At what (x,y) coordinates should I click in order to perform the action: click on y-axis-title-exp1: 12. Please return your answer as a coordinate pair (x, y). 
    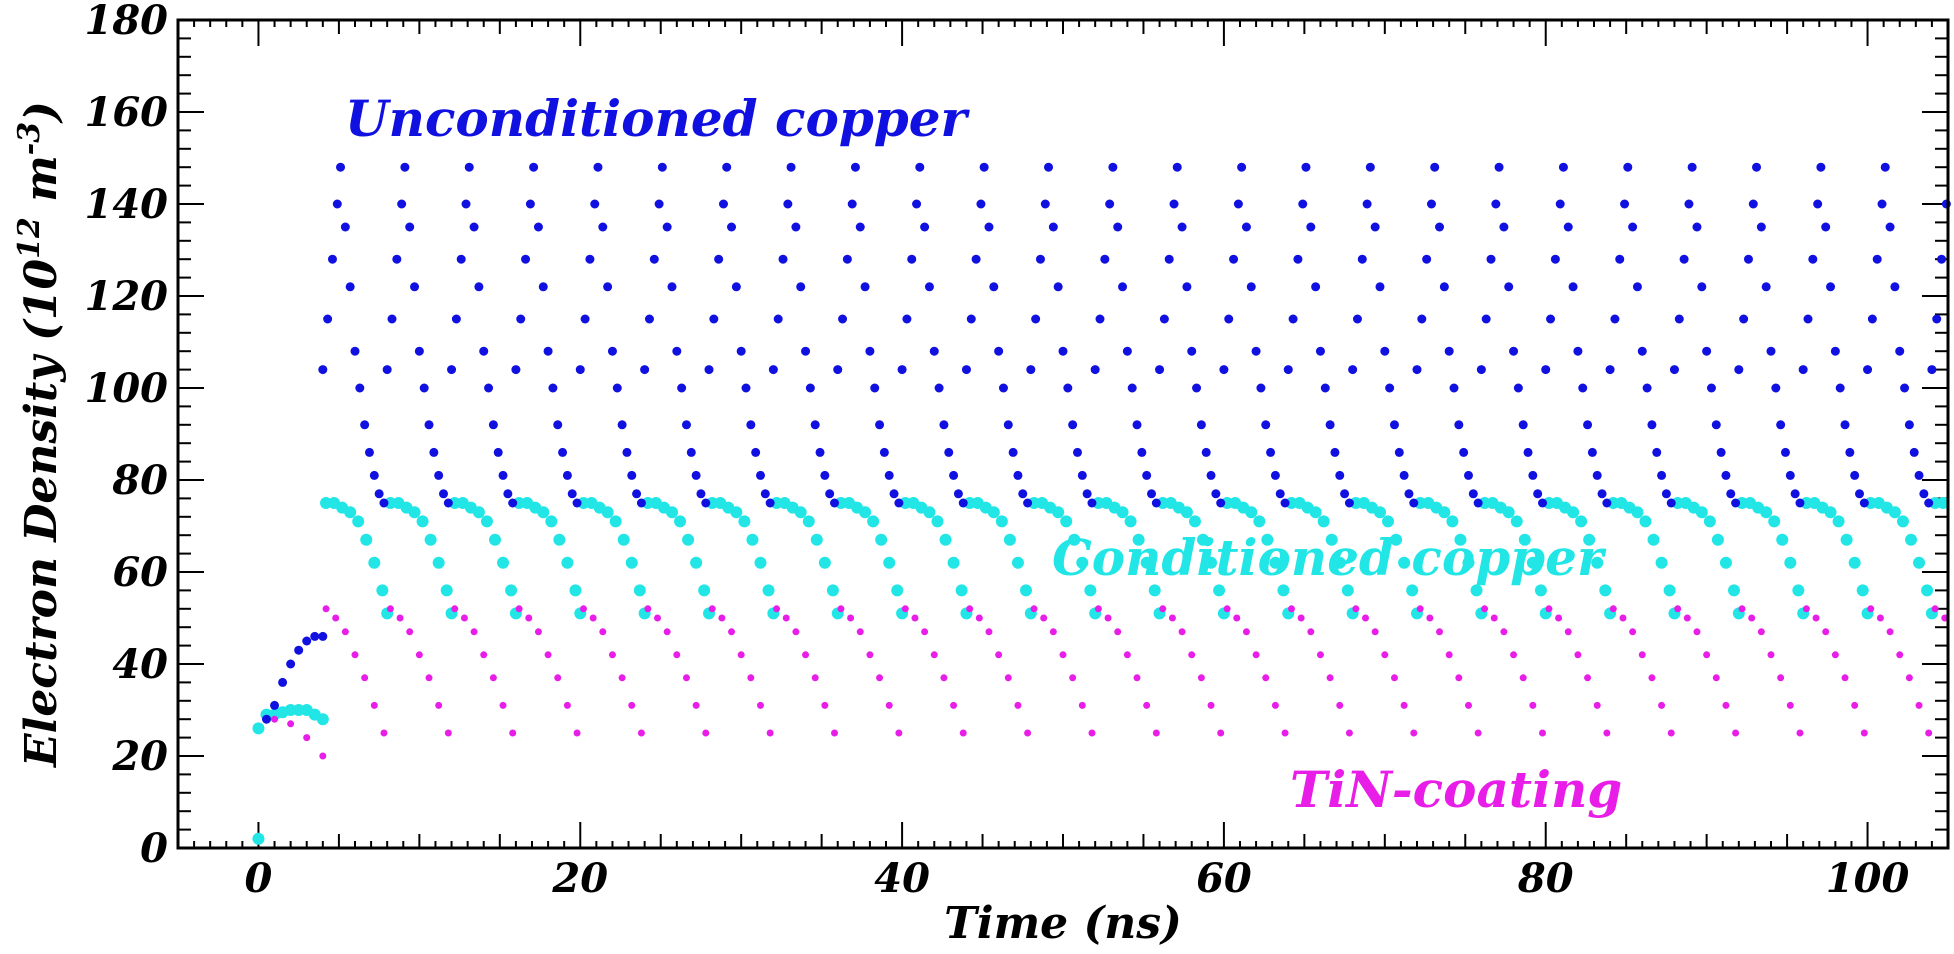
    Looking at the image, I should click on (29, 238).